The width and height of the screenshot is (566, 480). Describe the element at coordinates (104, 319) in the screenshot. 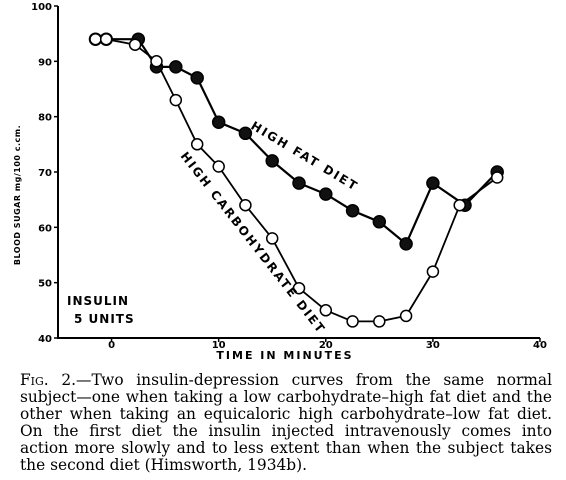

I see `annotation-line-2: 5 UNITS` at that location.